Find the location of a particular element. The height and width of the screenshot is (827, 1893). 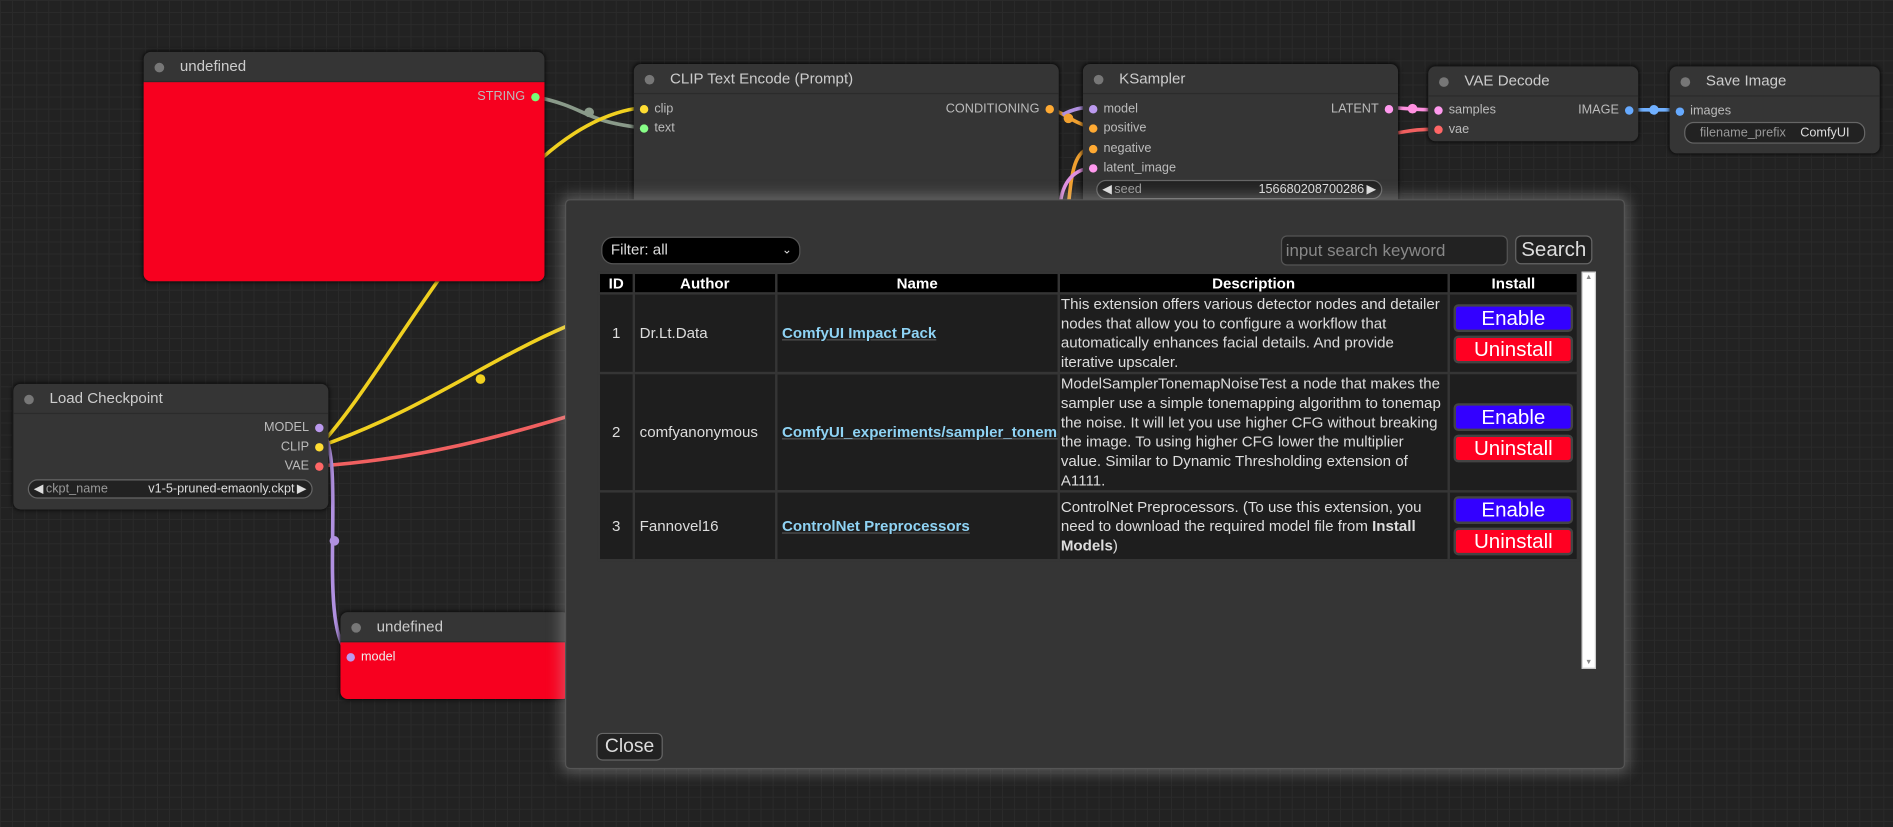

widget-label: filename_prefix is located at coordinates (1742, 133).